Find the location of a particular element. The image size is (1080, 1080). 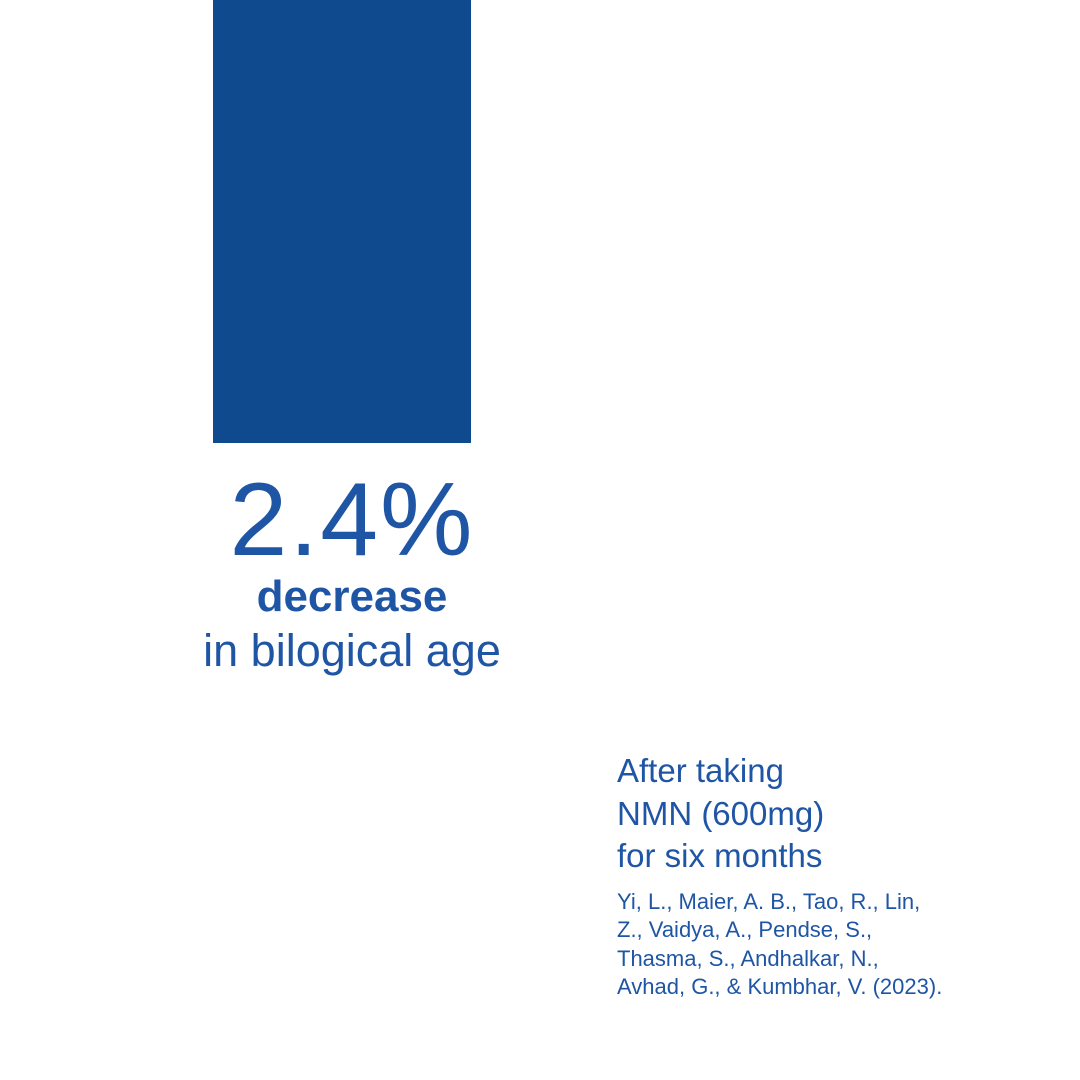

citation-line: Z., Vaidya, A., Pendse, S., is located at coordinates (745, 930).